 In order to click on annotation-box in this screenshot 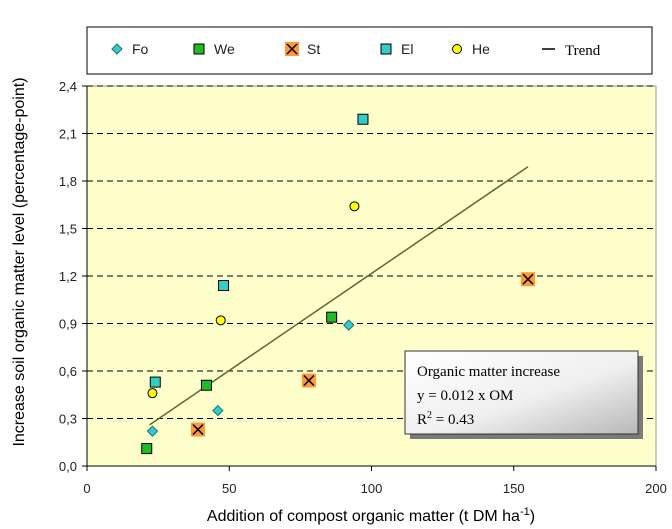, I will do `click(521, 392)`.